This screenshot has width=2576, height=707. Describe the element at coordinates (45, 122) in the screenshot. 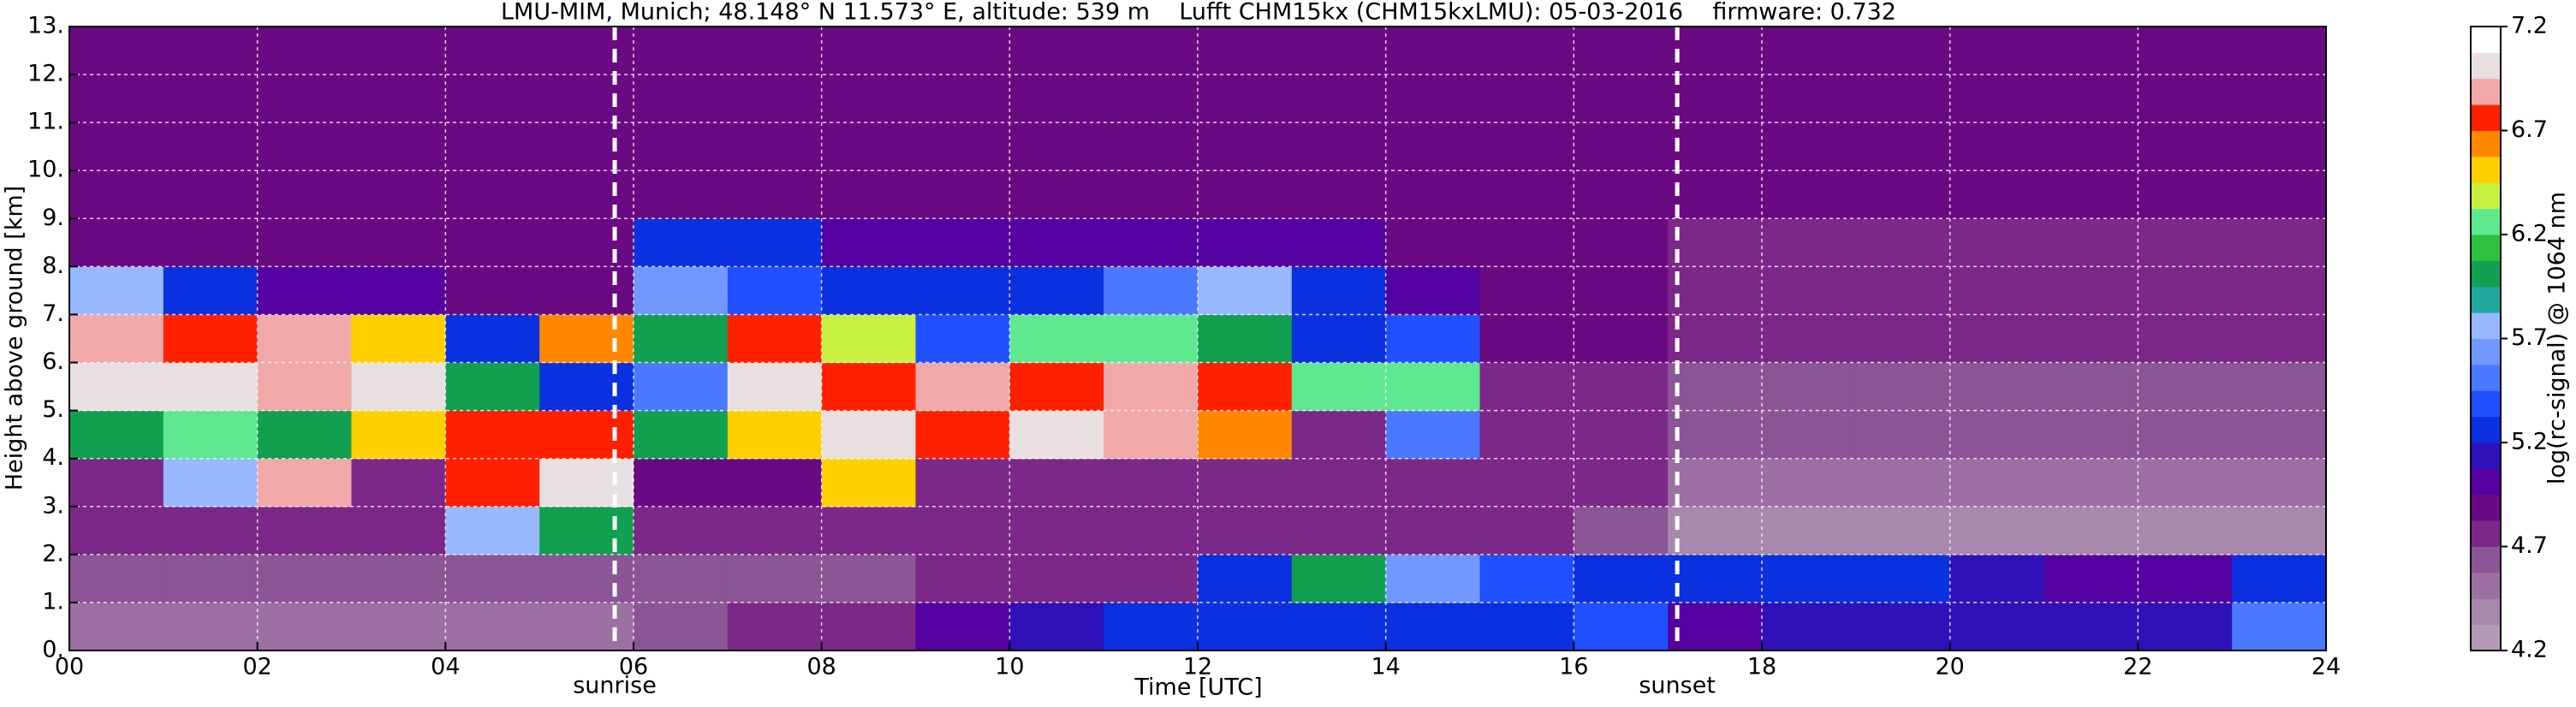

I see `y-tick-label: 11.` at that location.